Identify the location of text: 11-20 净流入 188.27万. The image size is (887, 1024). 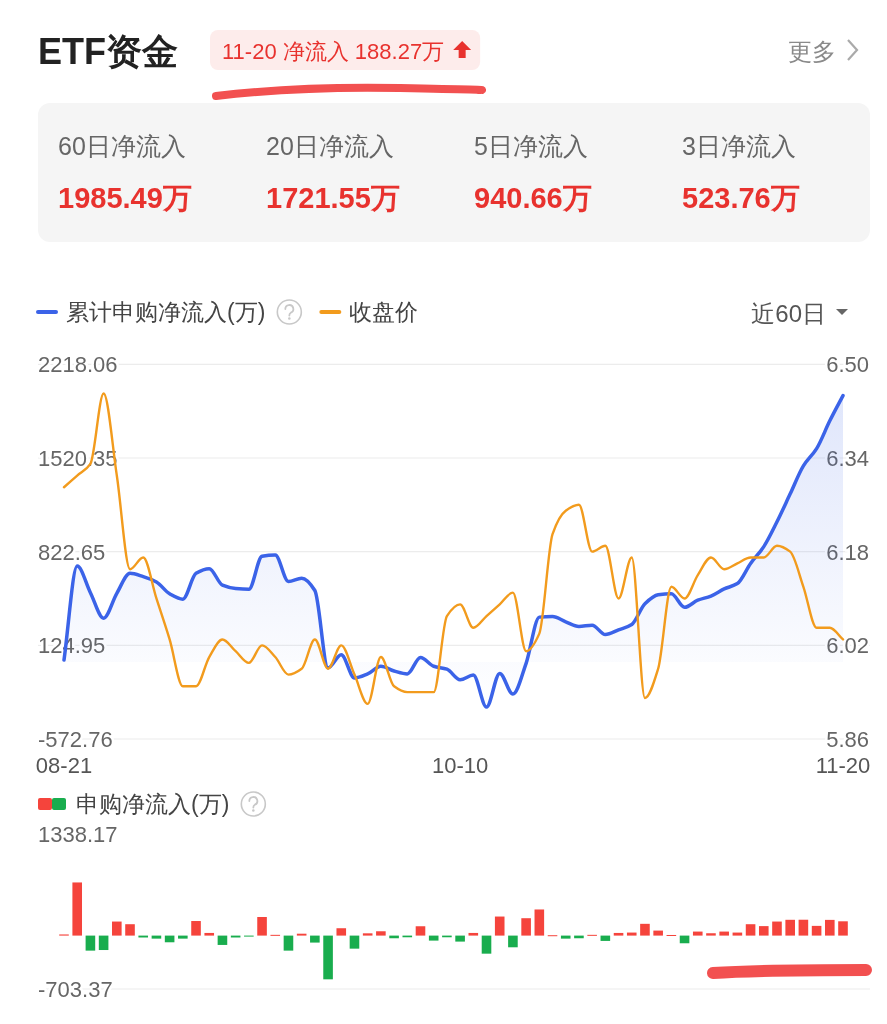
(333, 51).